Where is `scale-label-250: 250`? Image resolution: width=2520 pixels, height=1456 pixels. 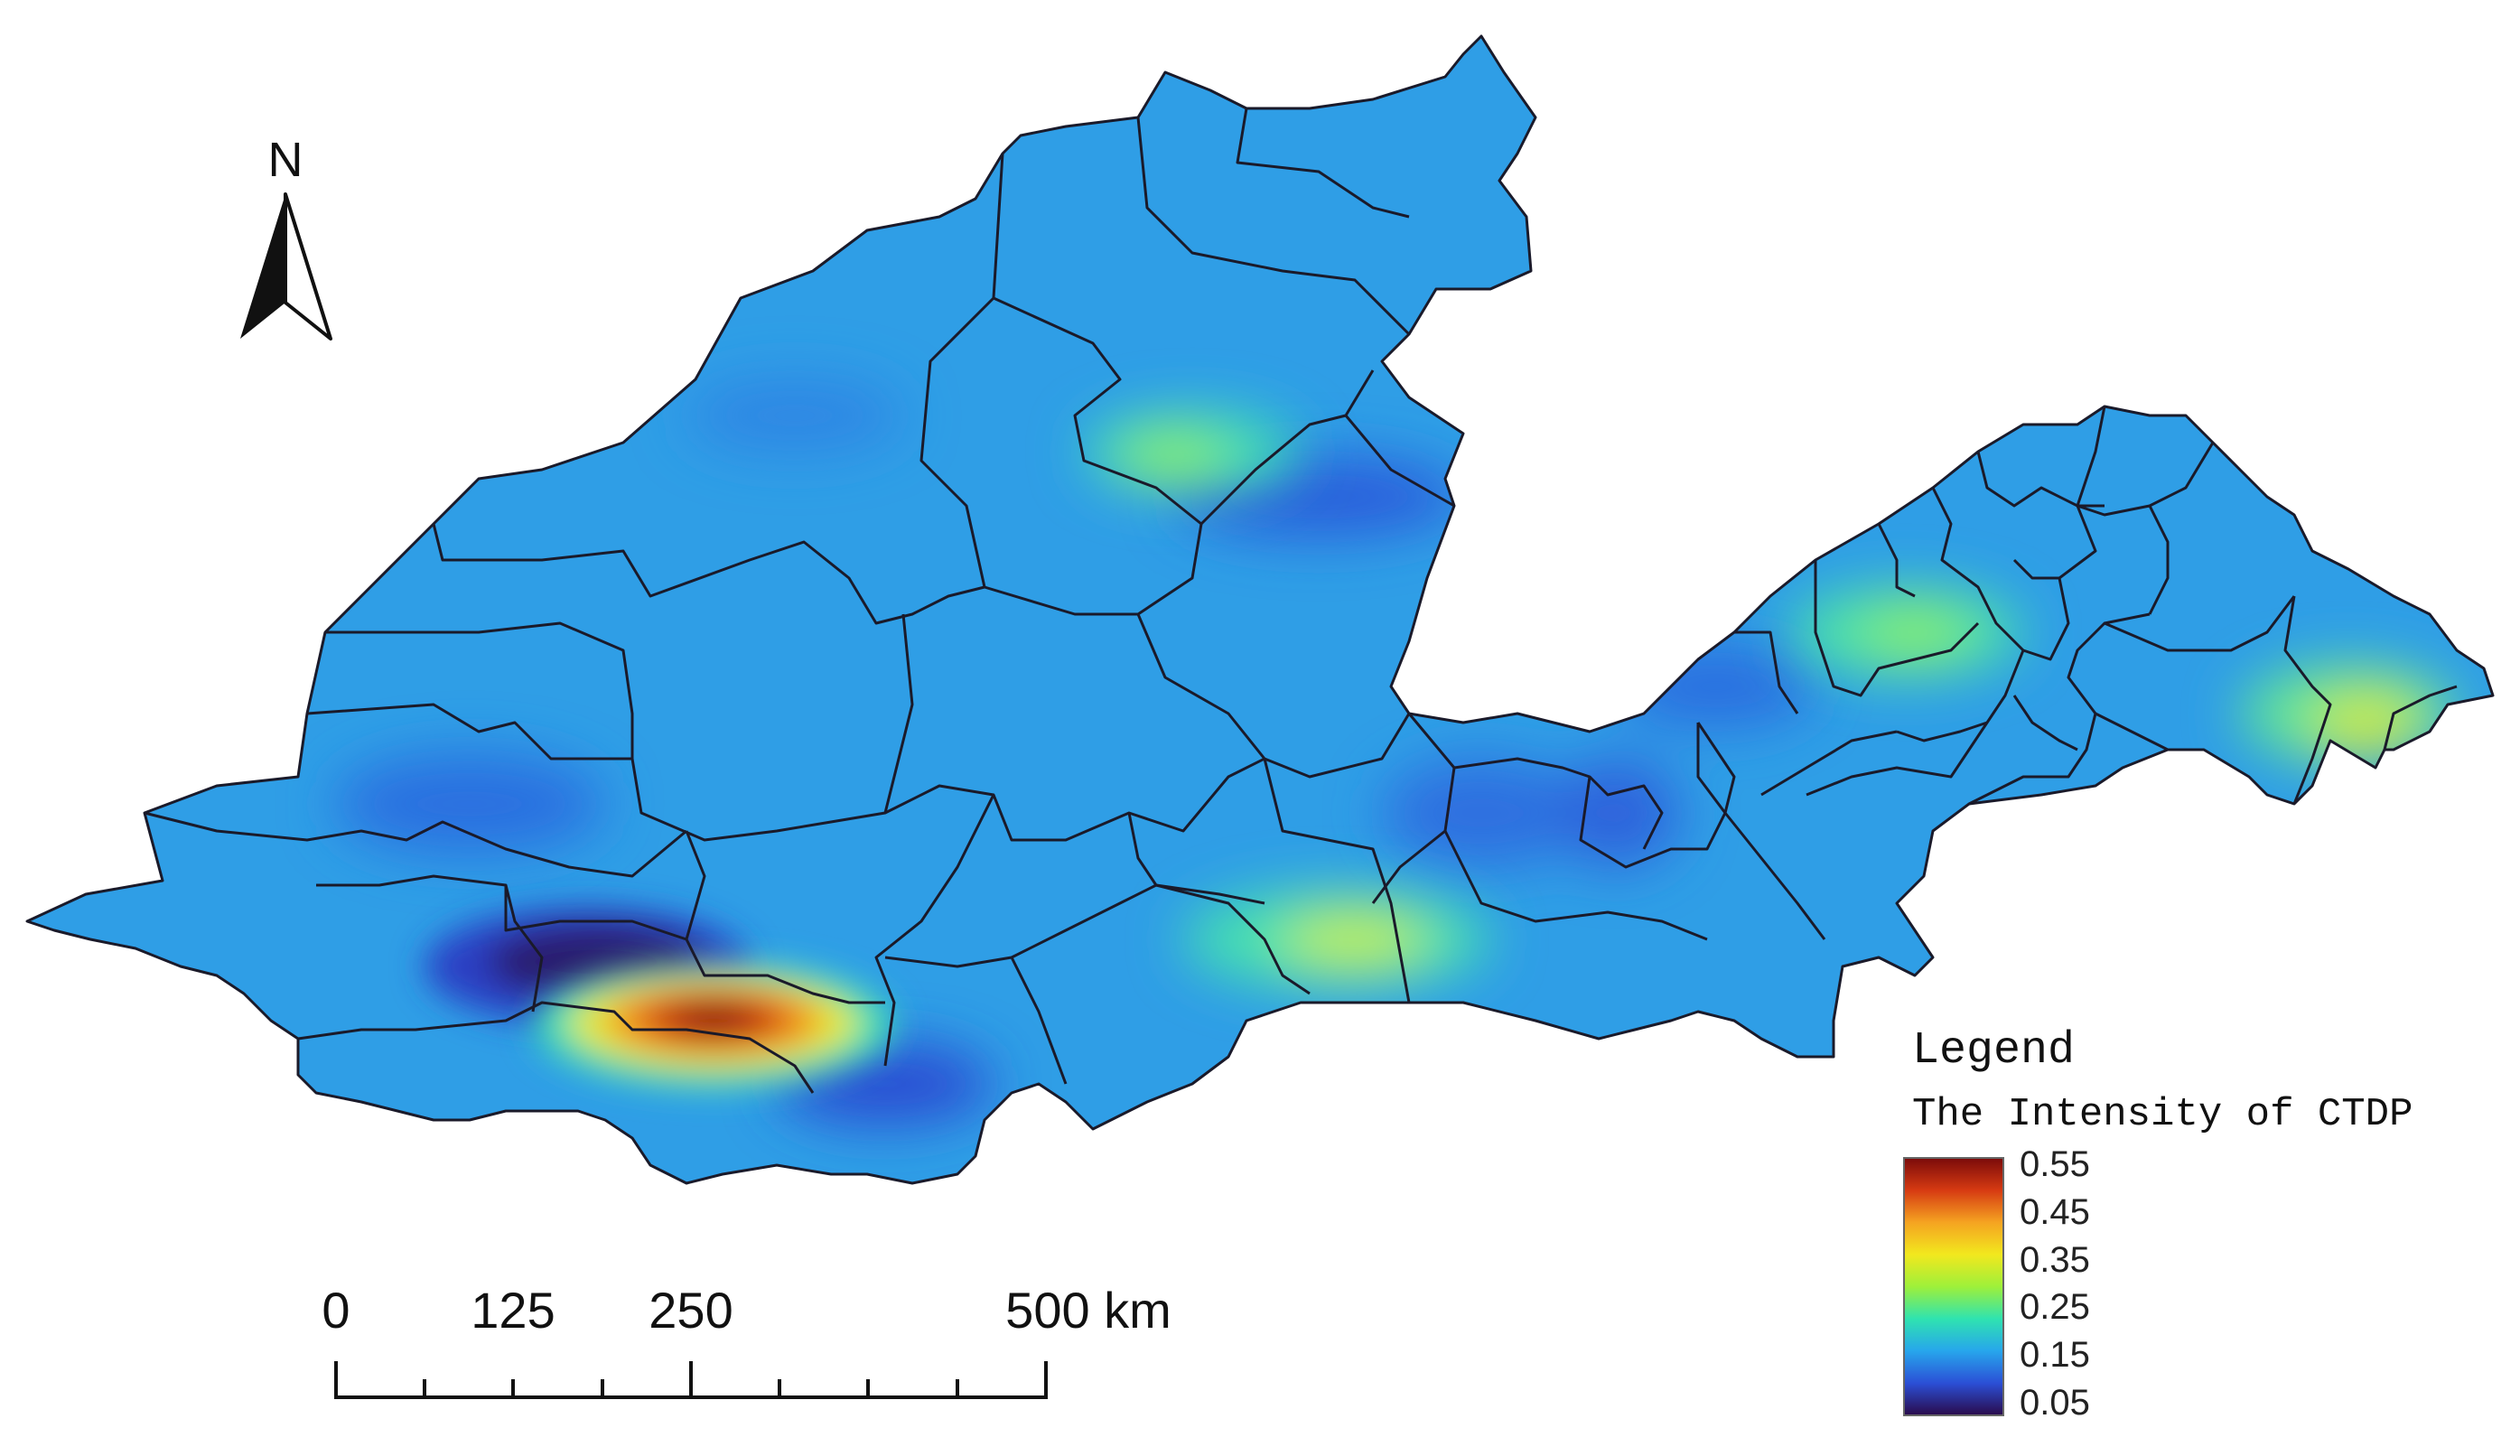 scale-label-250: 250 is located at coordinates (691, 1310).